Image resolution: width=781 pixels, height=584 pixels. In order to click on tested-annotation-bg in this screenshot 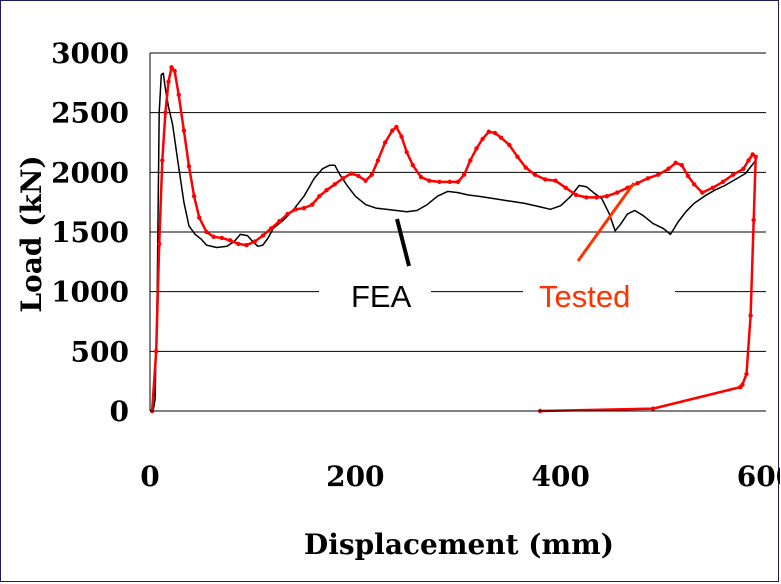, I will do `click(599, 296)`.